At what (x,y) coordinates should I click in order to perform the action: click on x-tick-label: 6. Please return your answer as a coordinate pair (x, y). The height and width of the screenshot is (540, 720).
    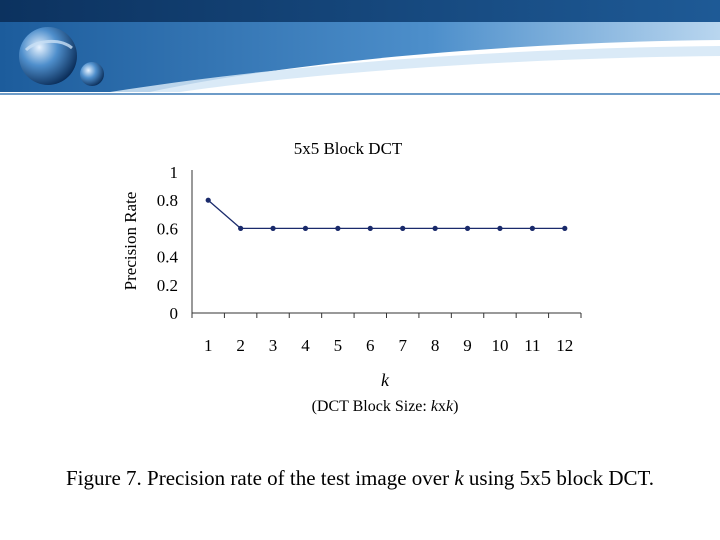
    Looking at the image, I should click on (370, 345).